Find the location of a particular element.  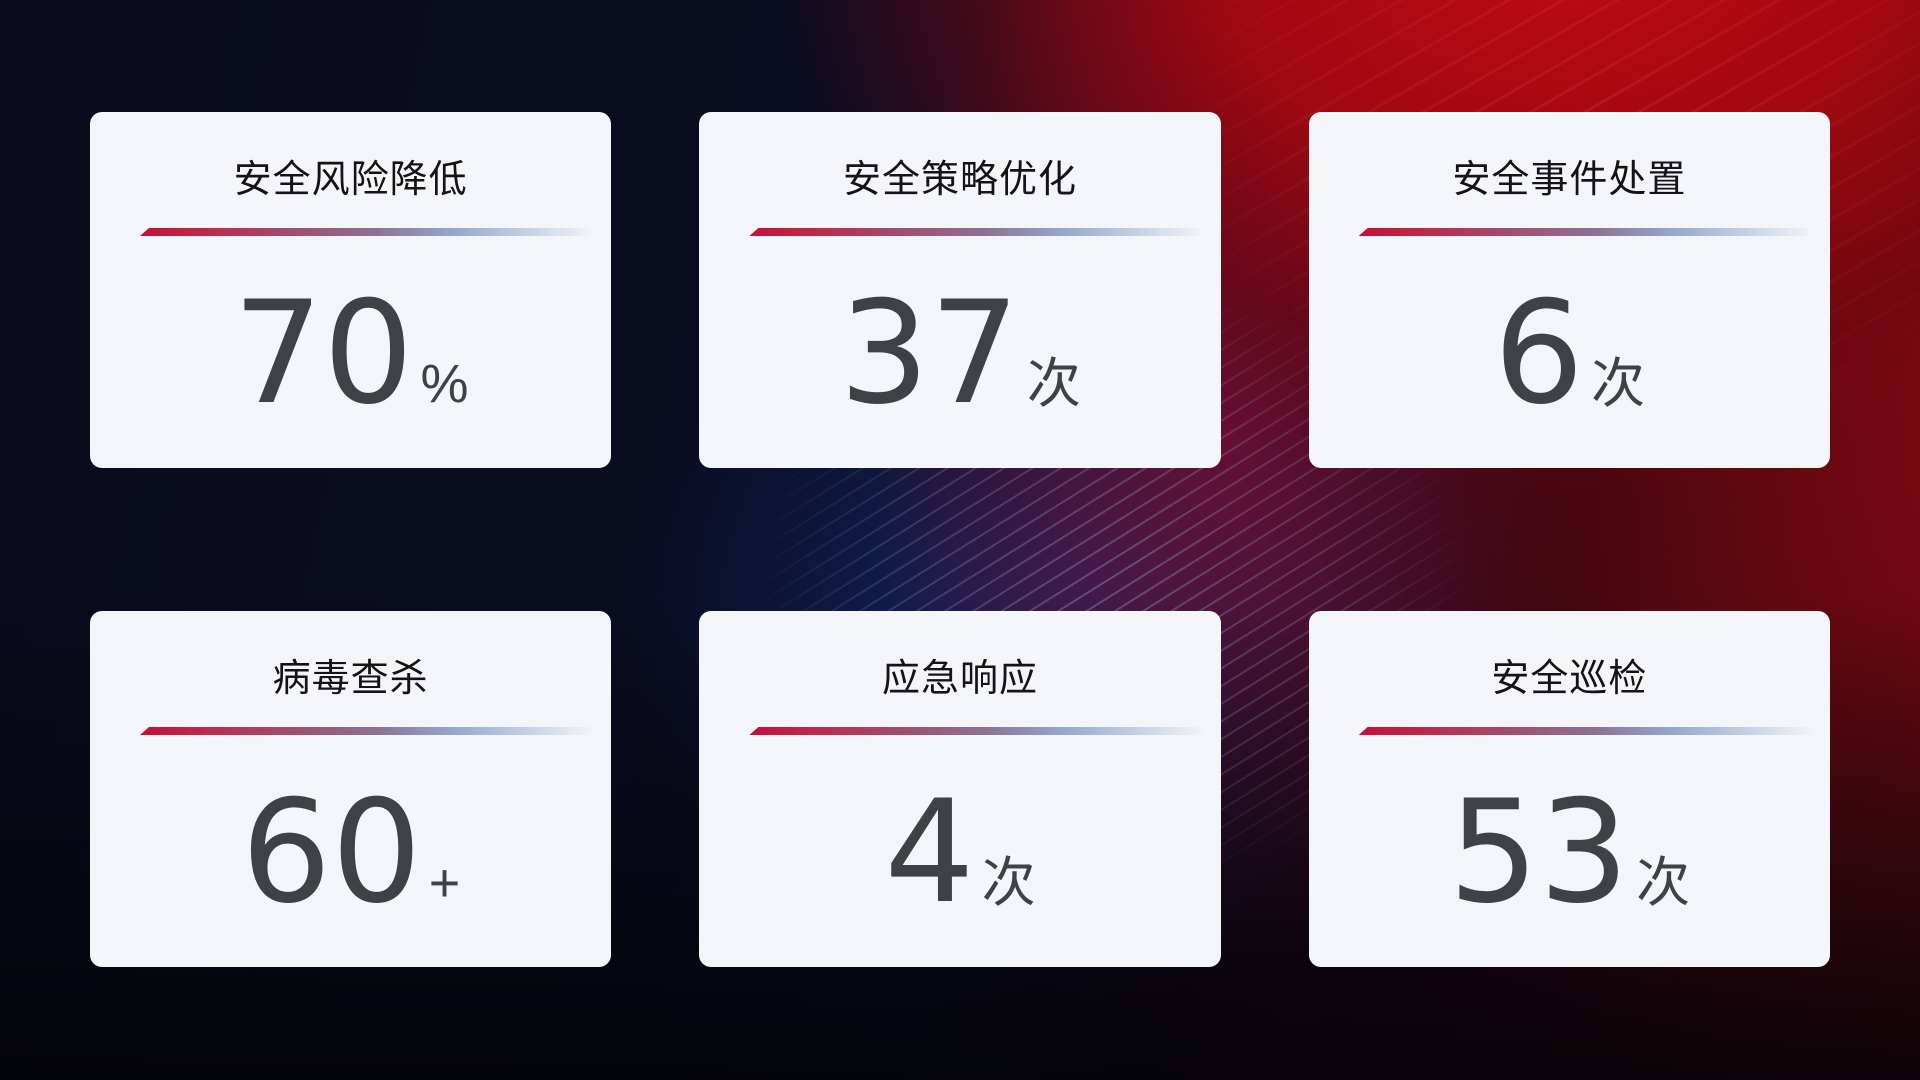

value-number: 6 is located at coordinates (1538, 353).